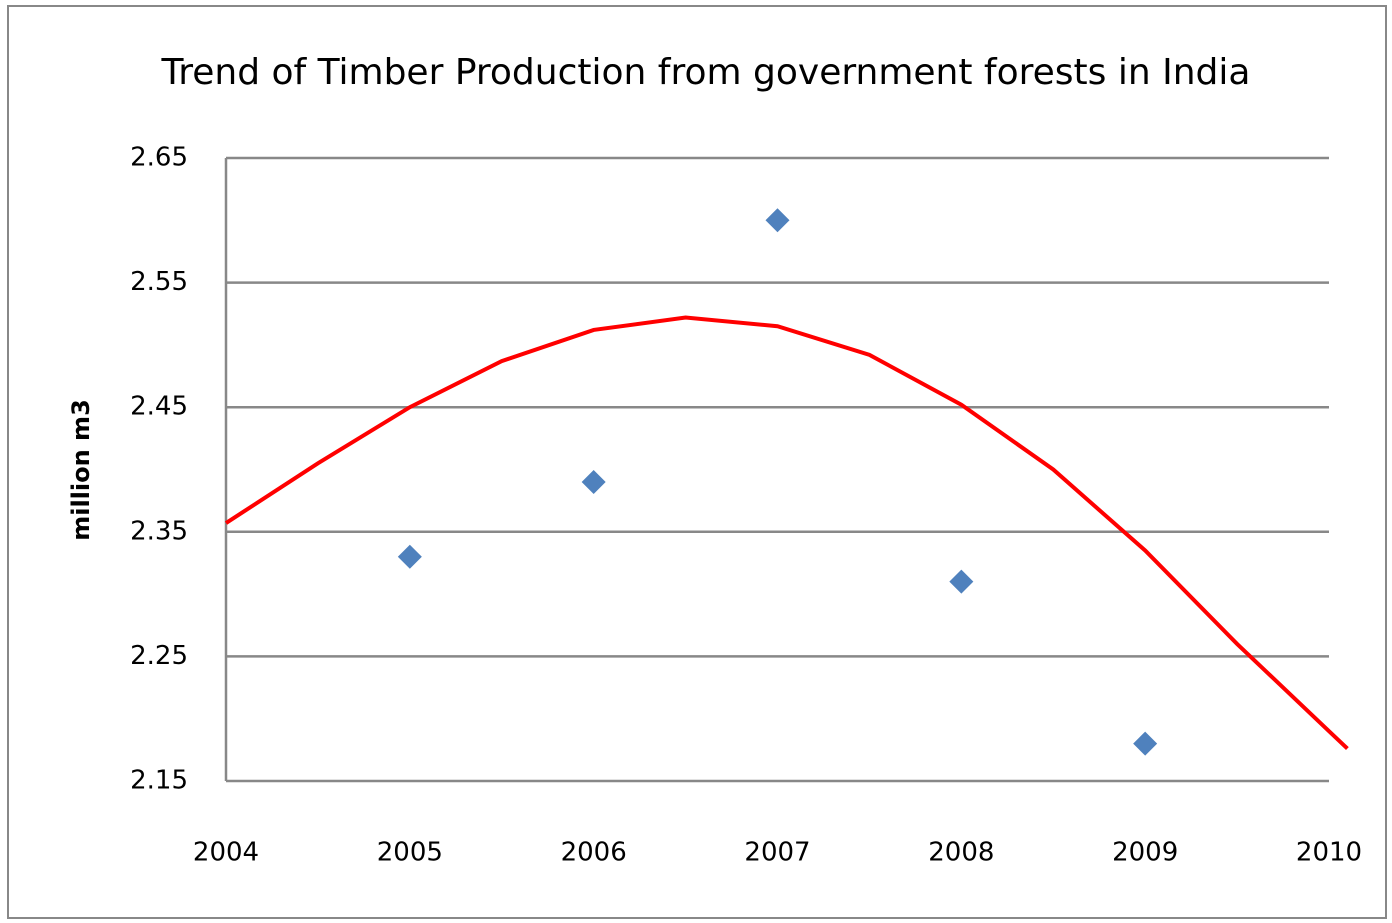 The width and height of the screenshot is (1392, 923). Describe the element at coordinates (961, 853) in the screenshot. I see `x-tick-label: 2008` at that location.